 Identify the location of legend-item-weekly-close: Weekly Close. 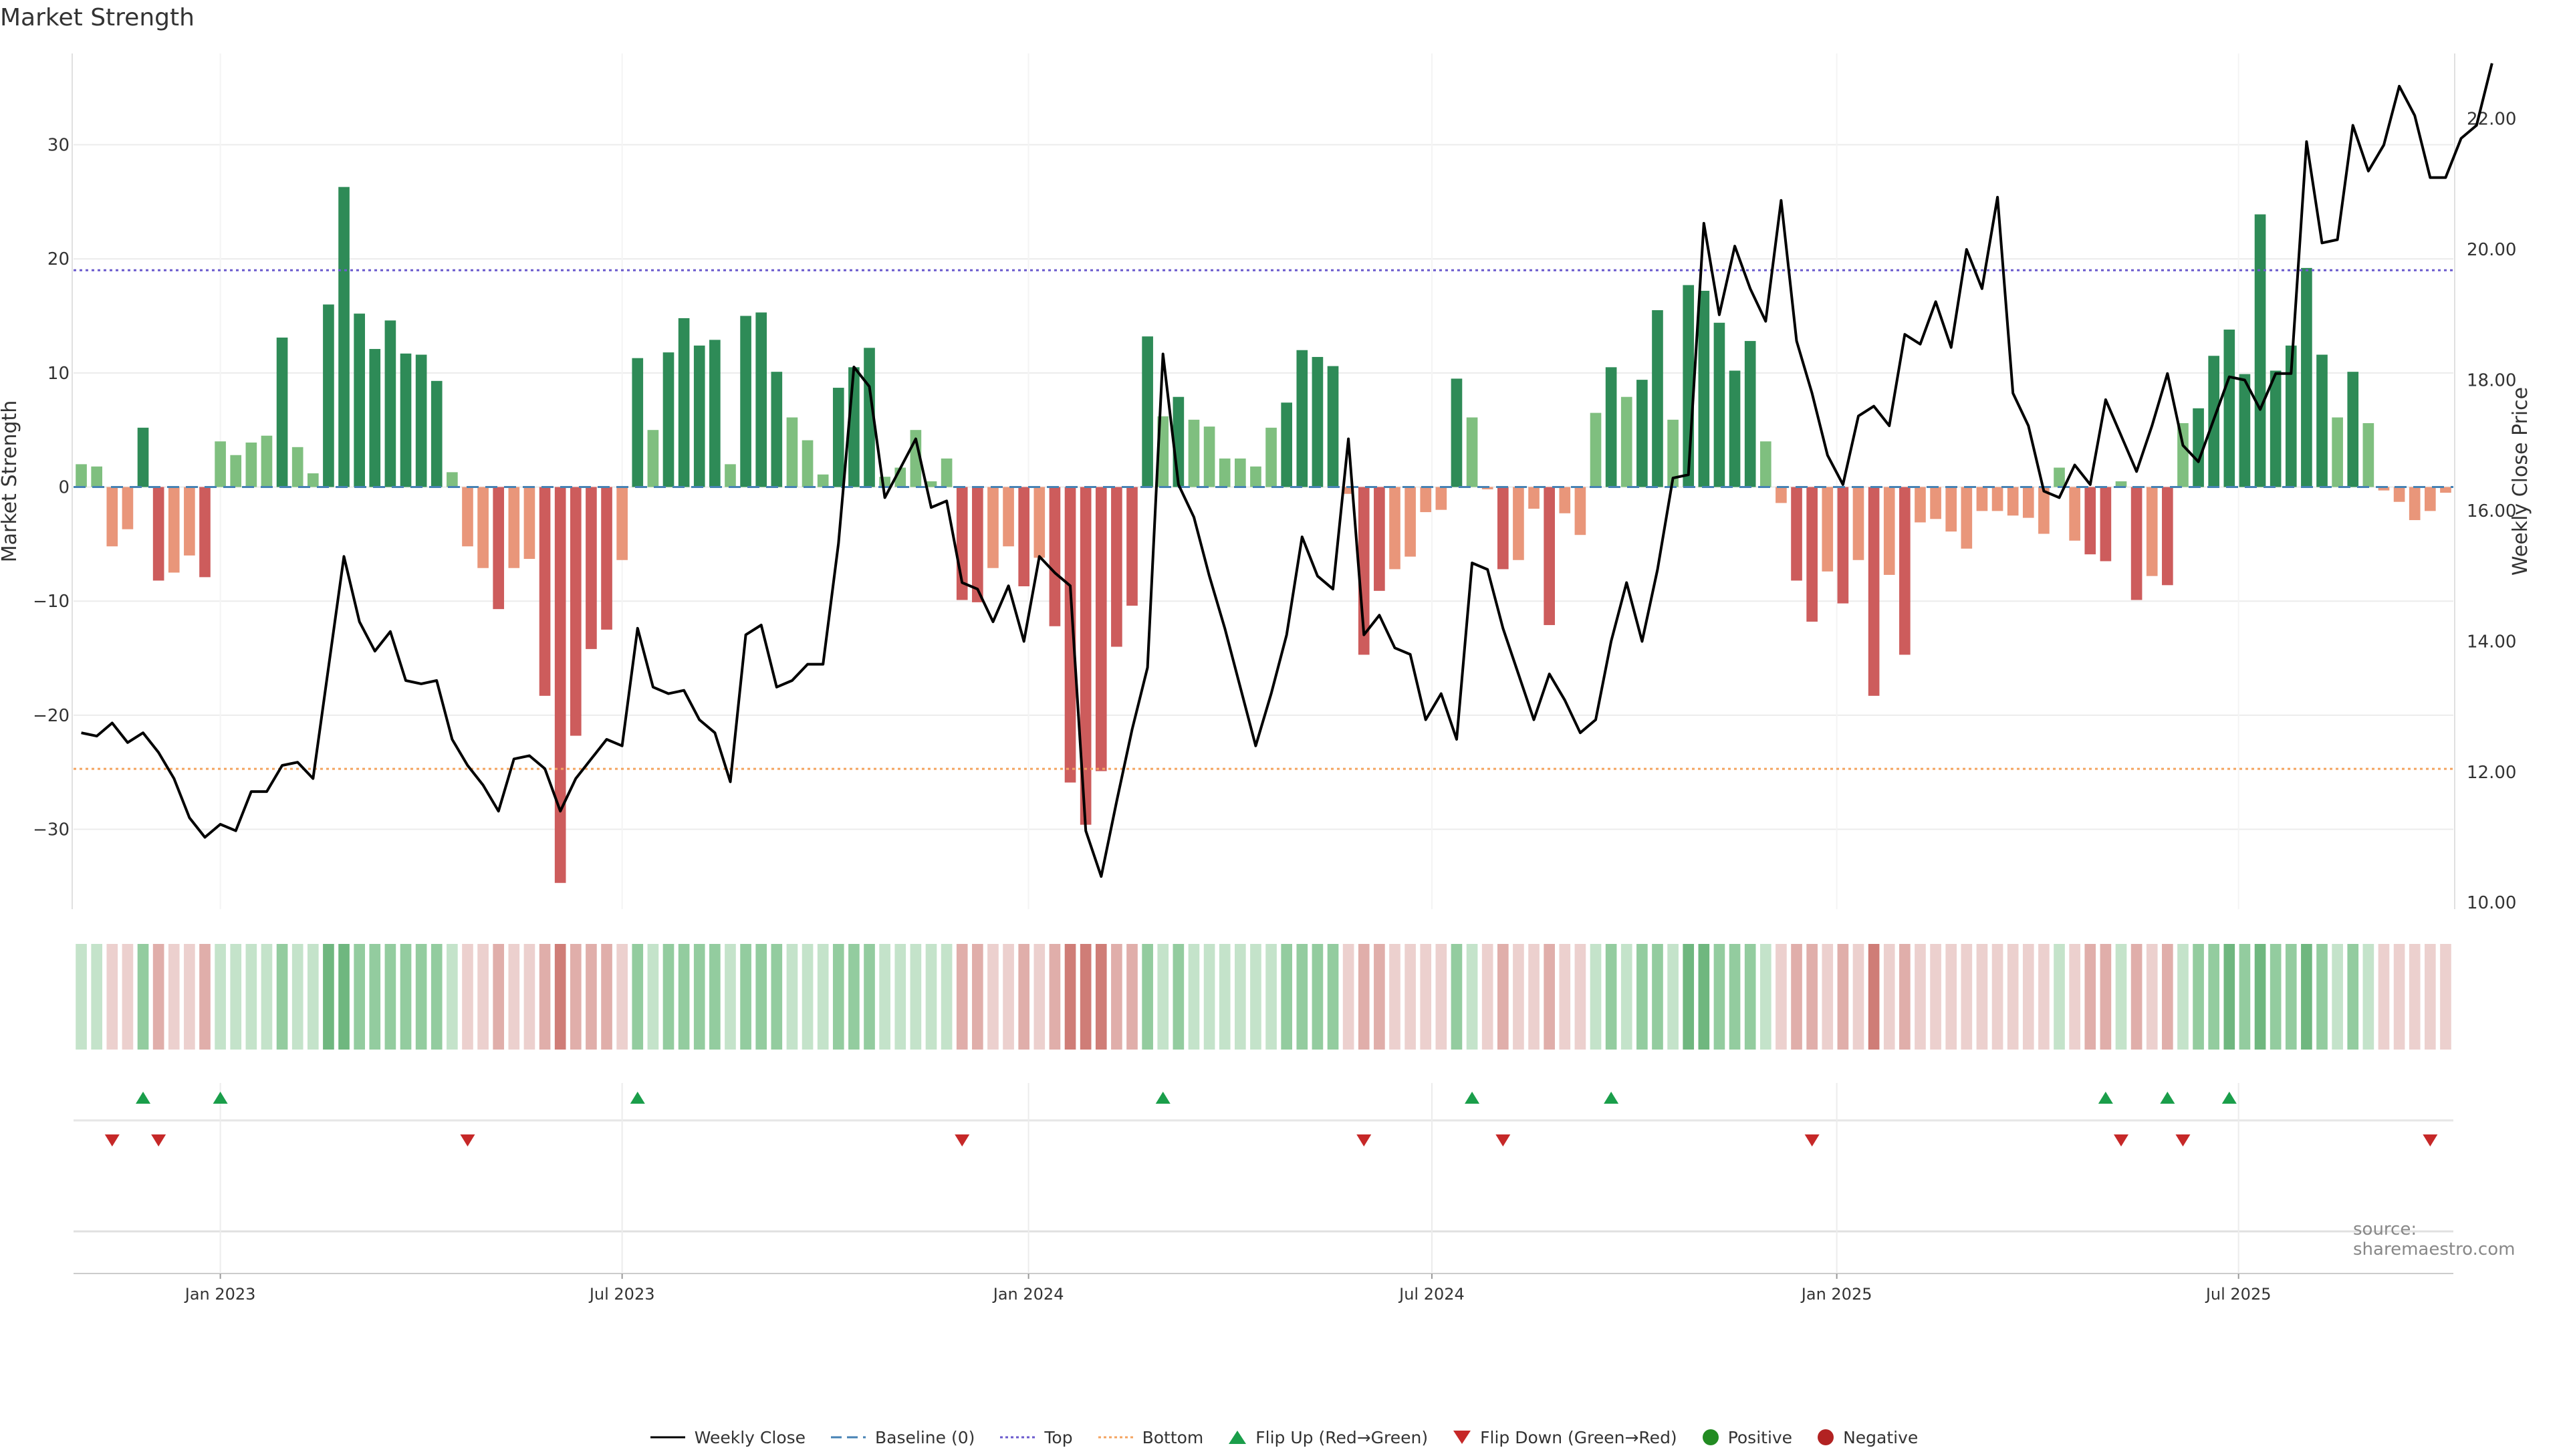
(727, 1437).